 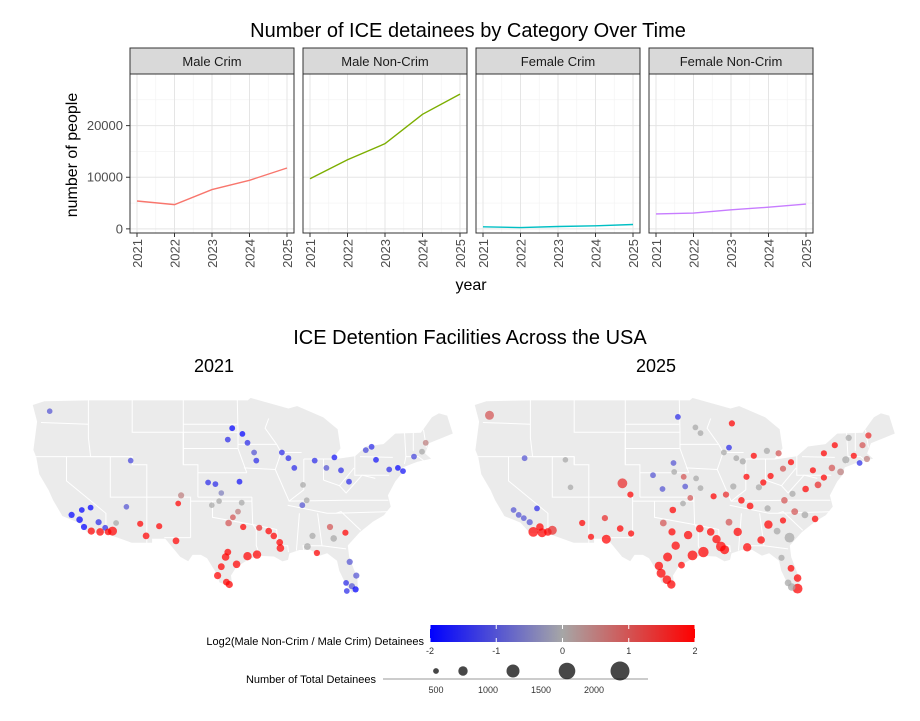 I want to click on facet-strip-label: Female Non-Crim, so click(x=731, y=61).